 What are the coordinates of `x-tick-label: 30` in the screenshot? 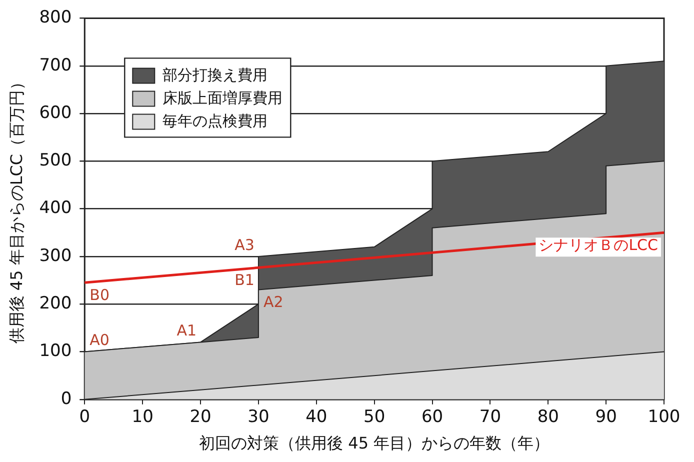 It's located at (259, 417).